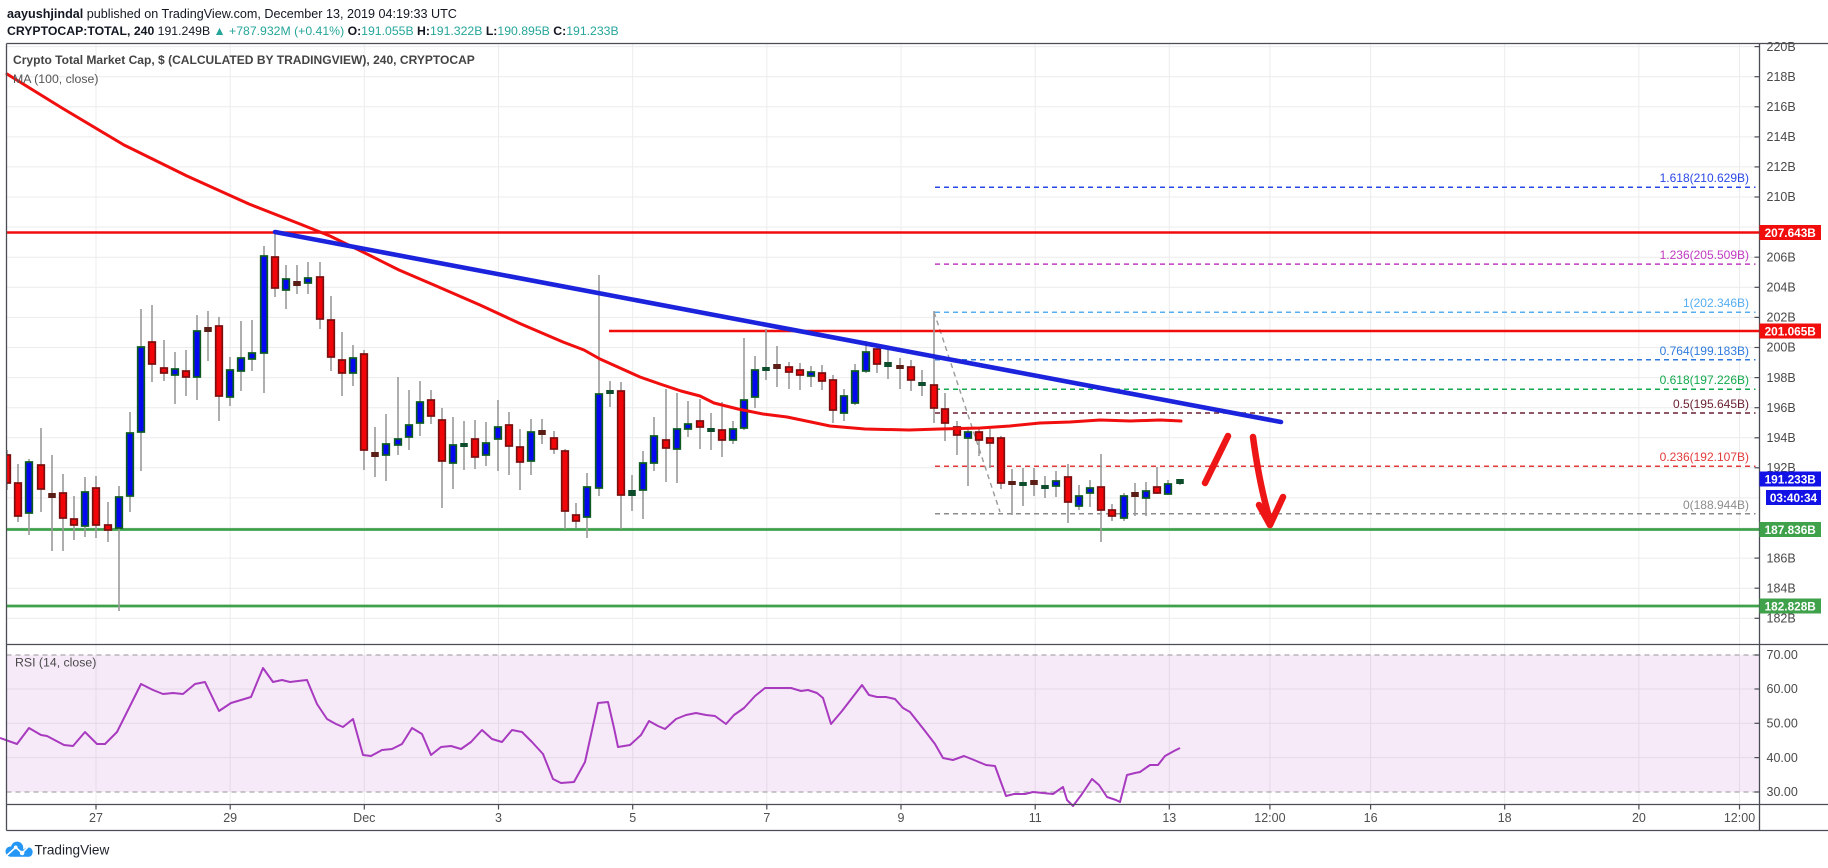 The width and height of the screenshot is (1828, 868). What do you see at coordinates (1782, 689) in the screenshot?
I see `svg-text: 60.00` at bounding box center [1782, 689].